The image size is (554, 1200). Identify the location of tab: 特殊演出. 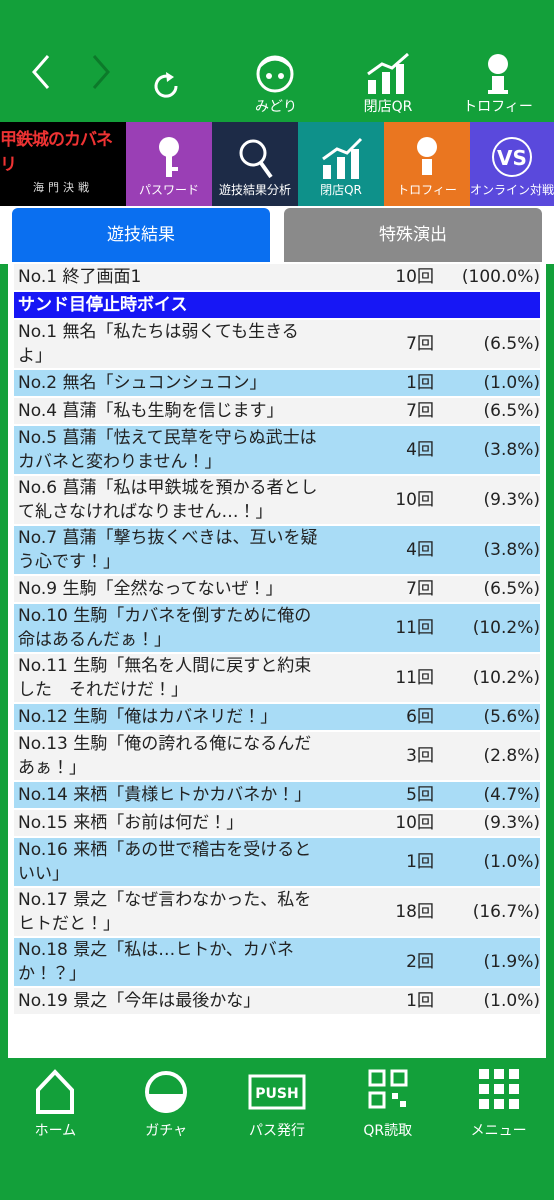
(413, 235).